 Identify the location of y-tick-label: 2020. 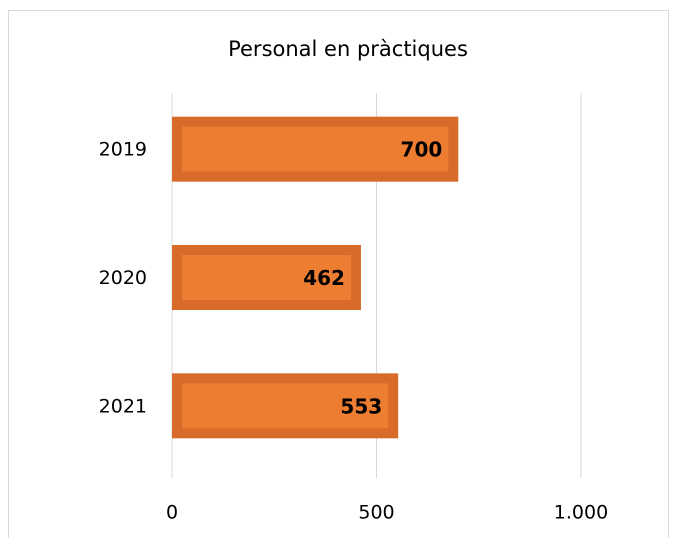
(123, 278).